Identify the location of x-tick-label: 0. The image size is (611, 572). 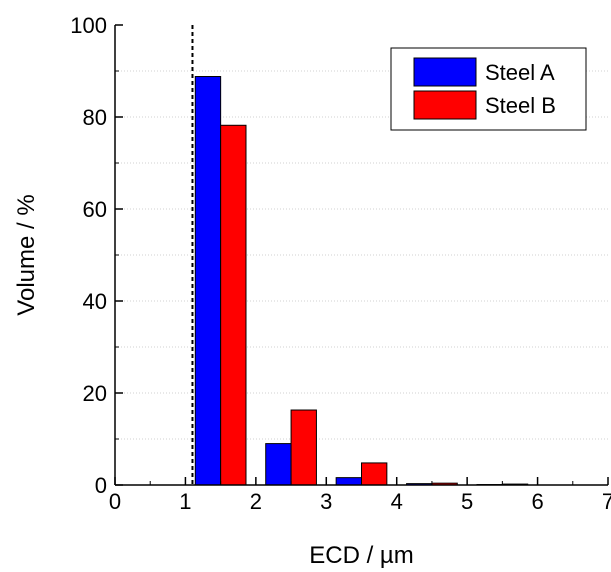
(115, 501).